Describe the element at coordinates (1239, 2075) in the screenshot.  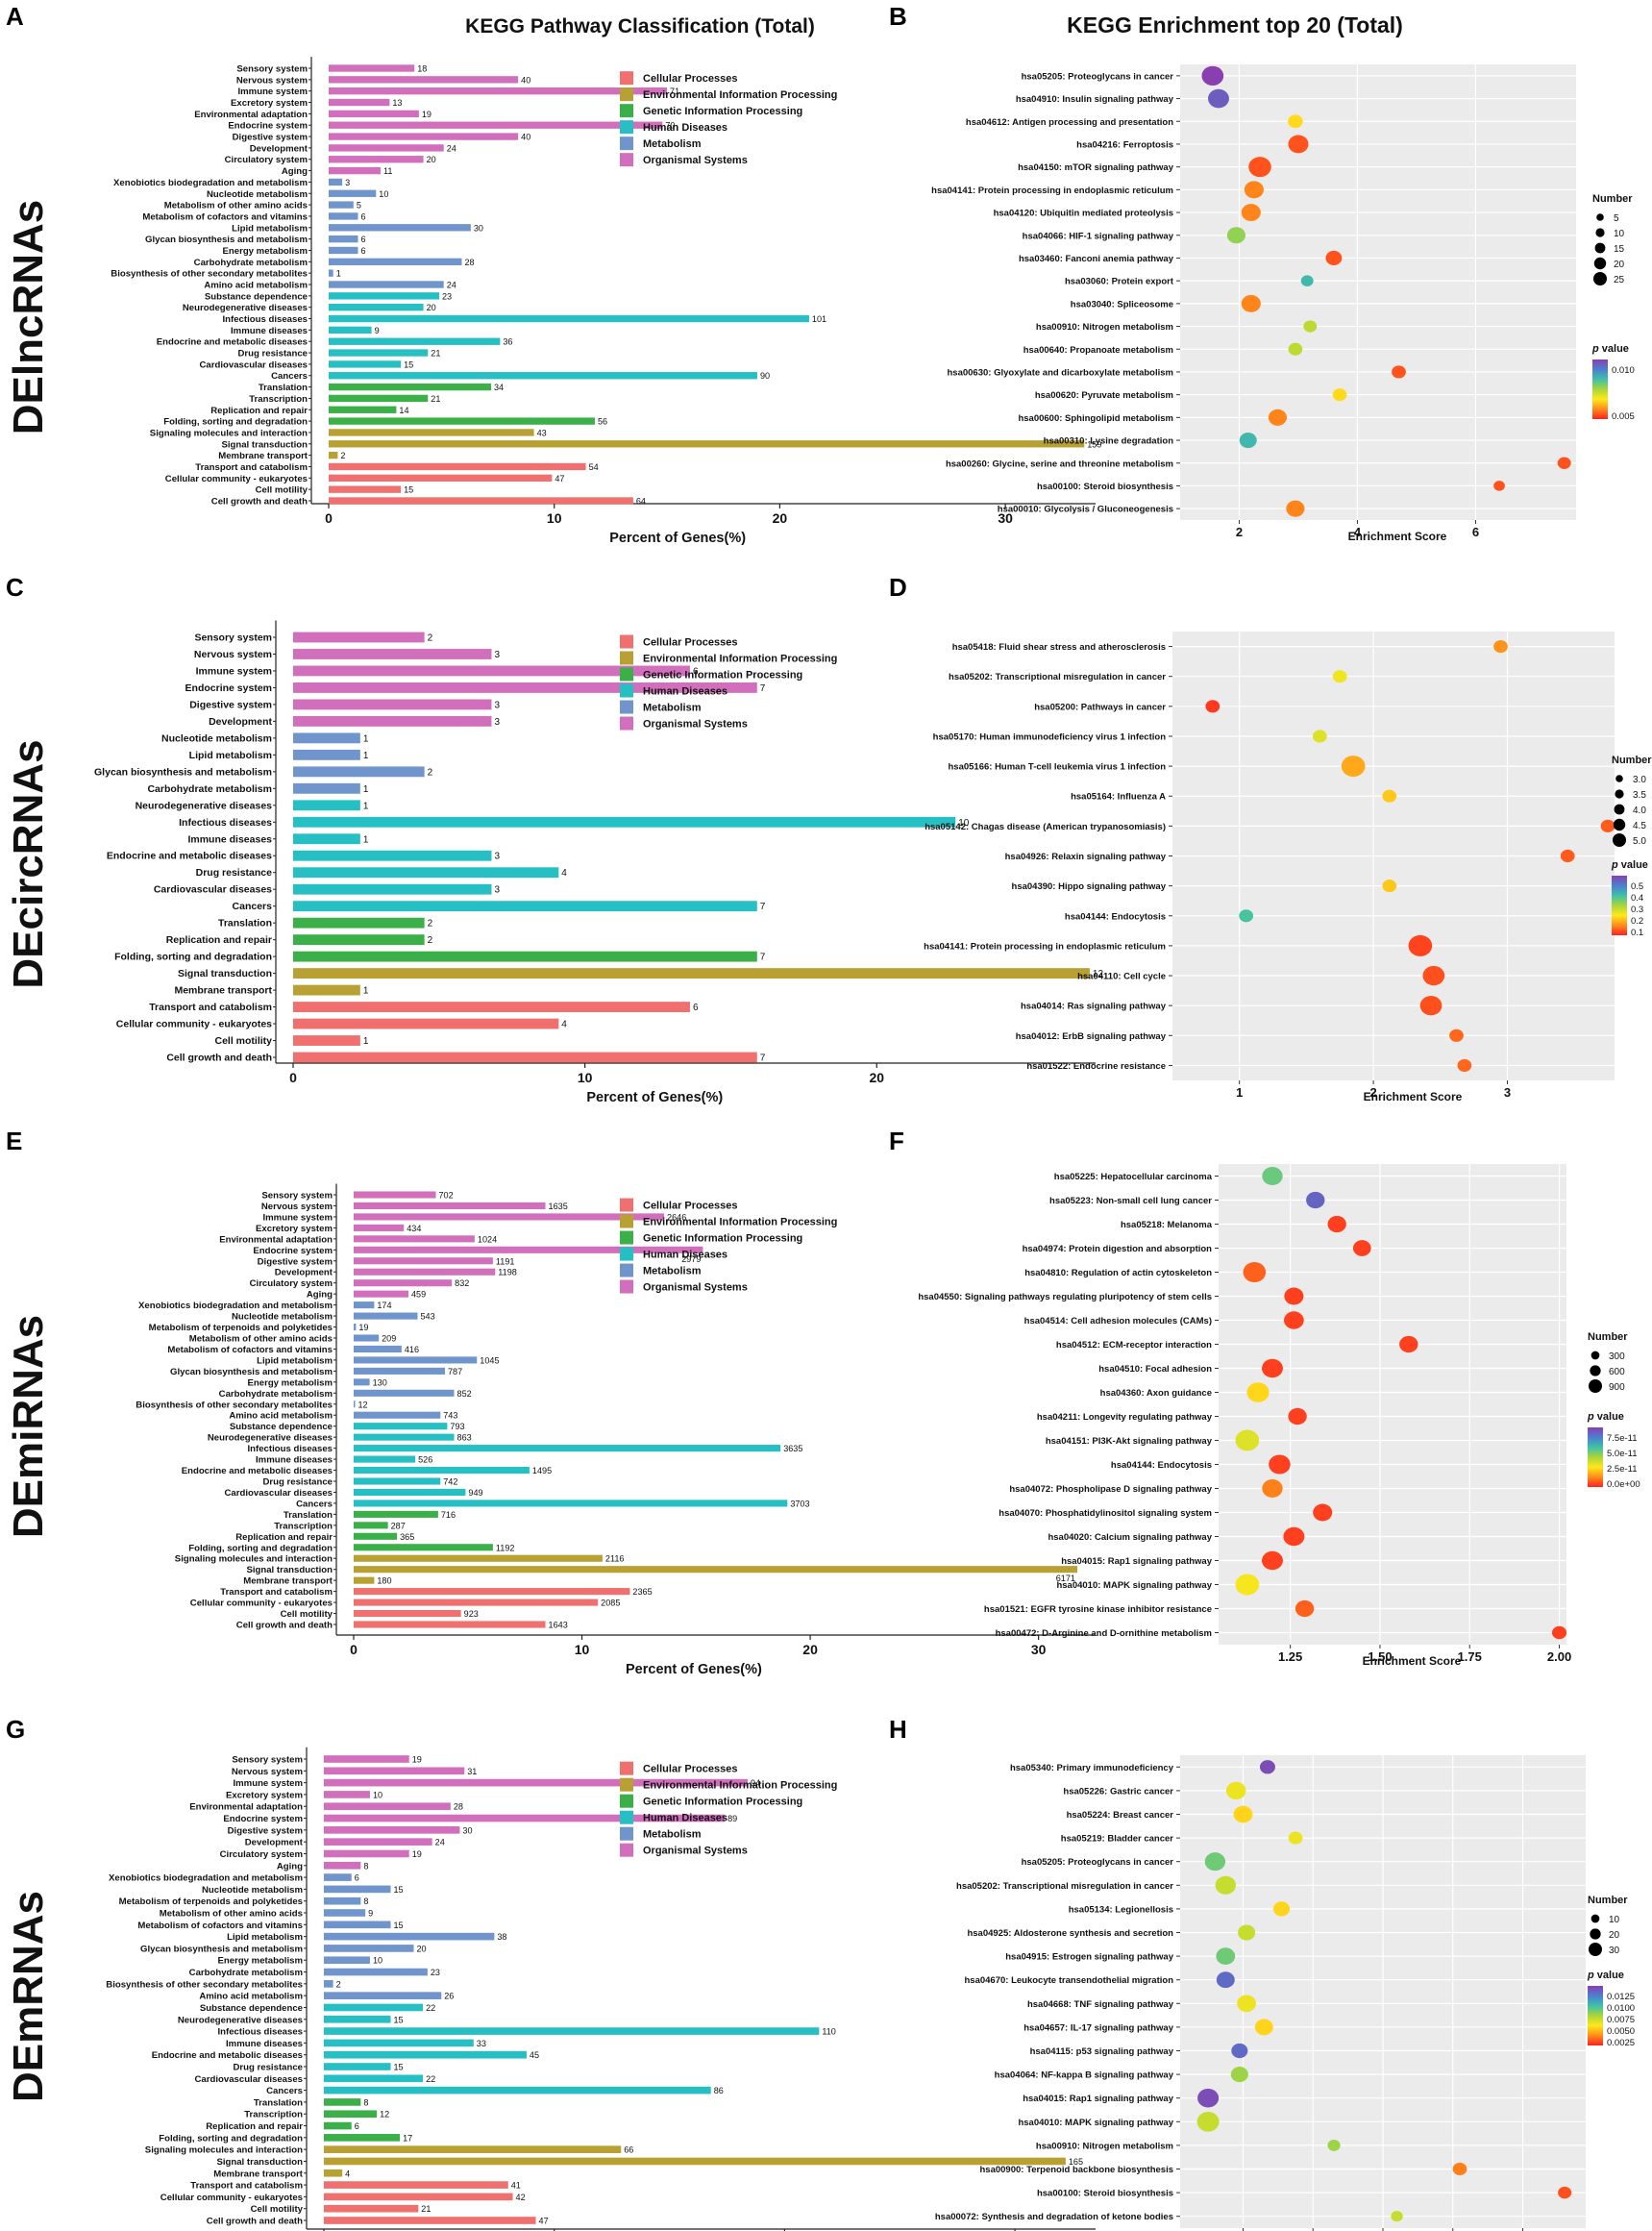
I see `point-hsa04064` at that location.